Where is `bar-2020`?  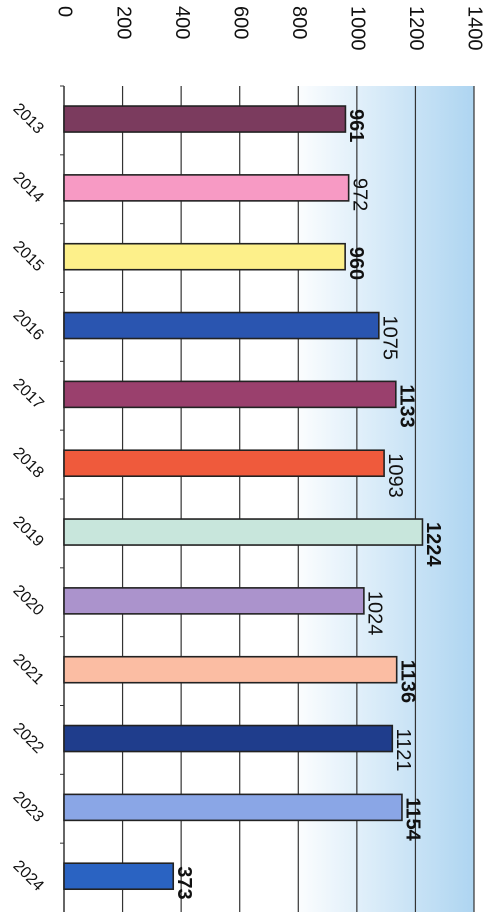
bar-2020 is located at coordinates (214, 601).